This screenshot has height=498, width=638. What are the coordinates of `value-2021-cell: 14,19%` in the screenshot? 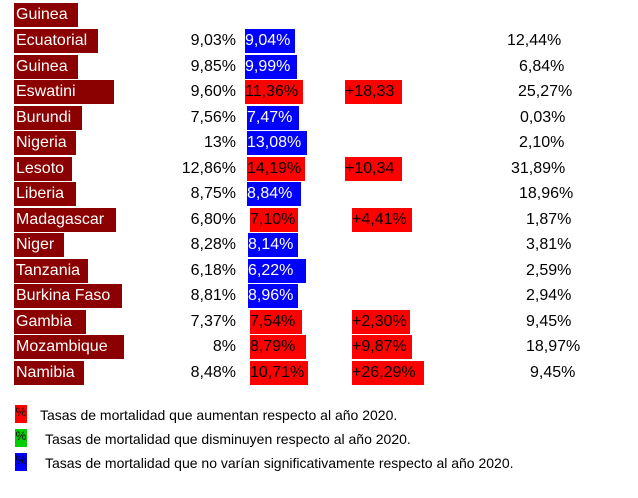 It's located at (276, 168).